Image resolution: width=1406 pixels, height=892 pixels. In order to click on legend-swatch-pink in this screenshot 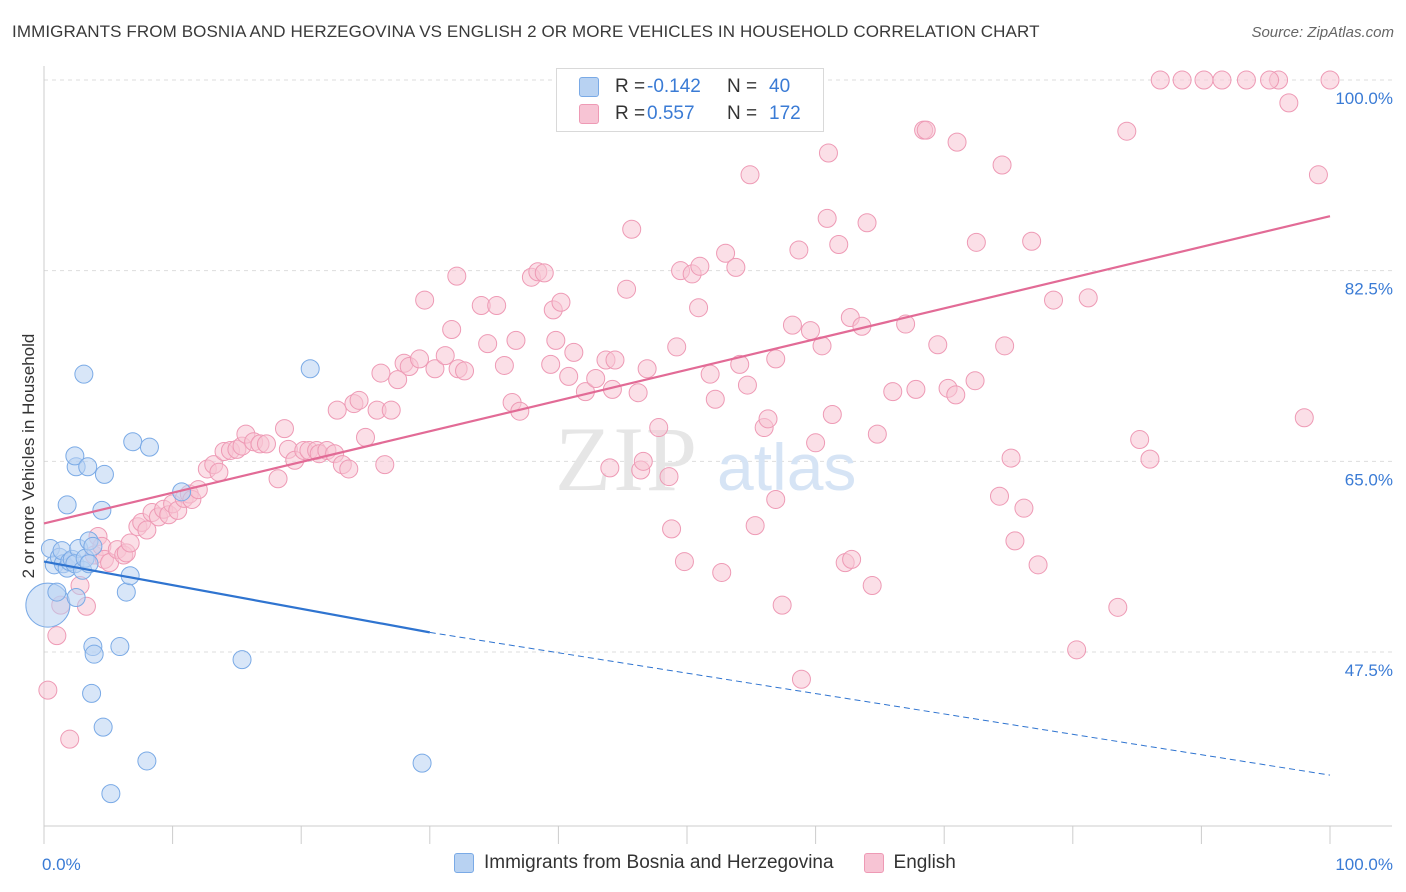, I will do `click(589, 114)`.